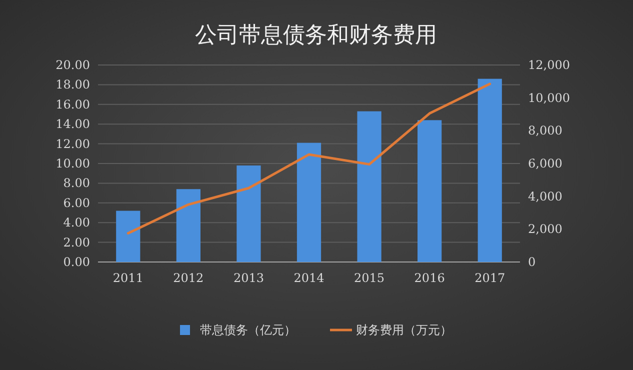 The width and height of the screenshot is (633, 370). What do you see at coordinates (76, 242) in the screenshot?
I see `y-tick-label: 2.00` at bounding box center [76, 242].